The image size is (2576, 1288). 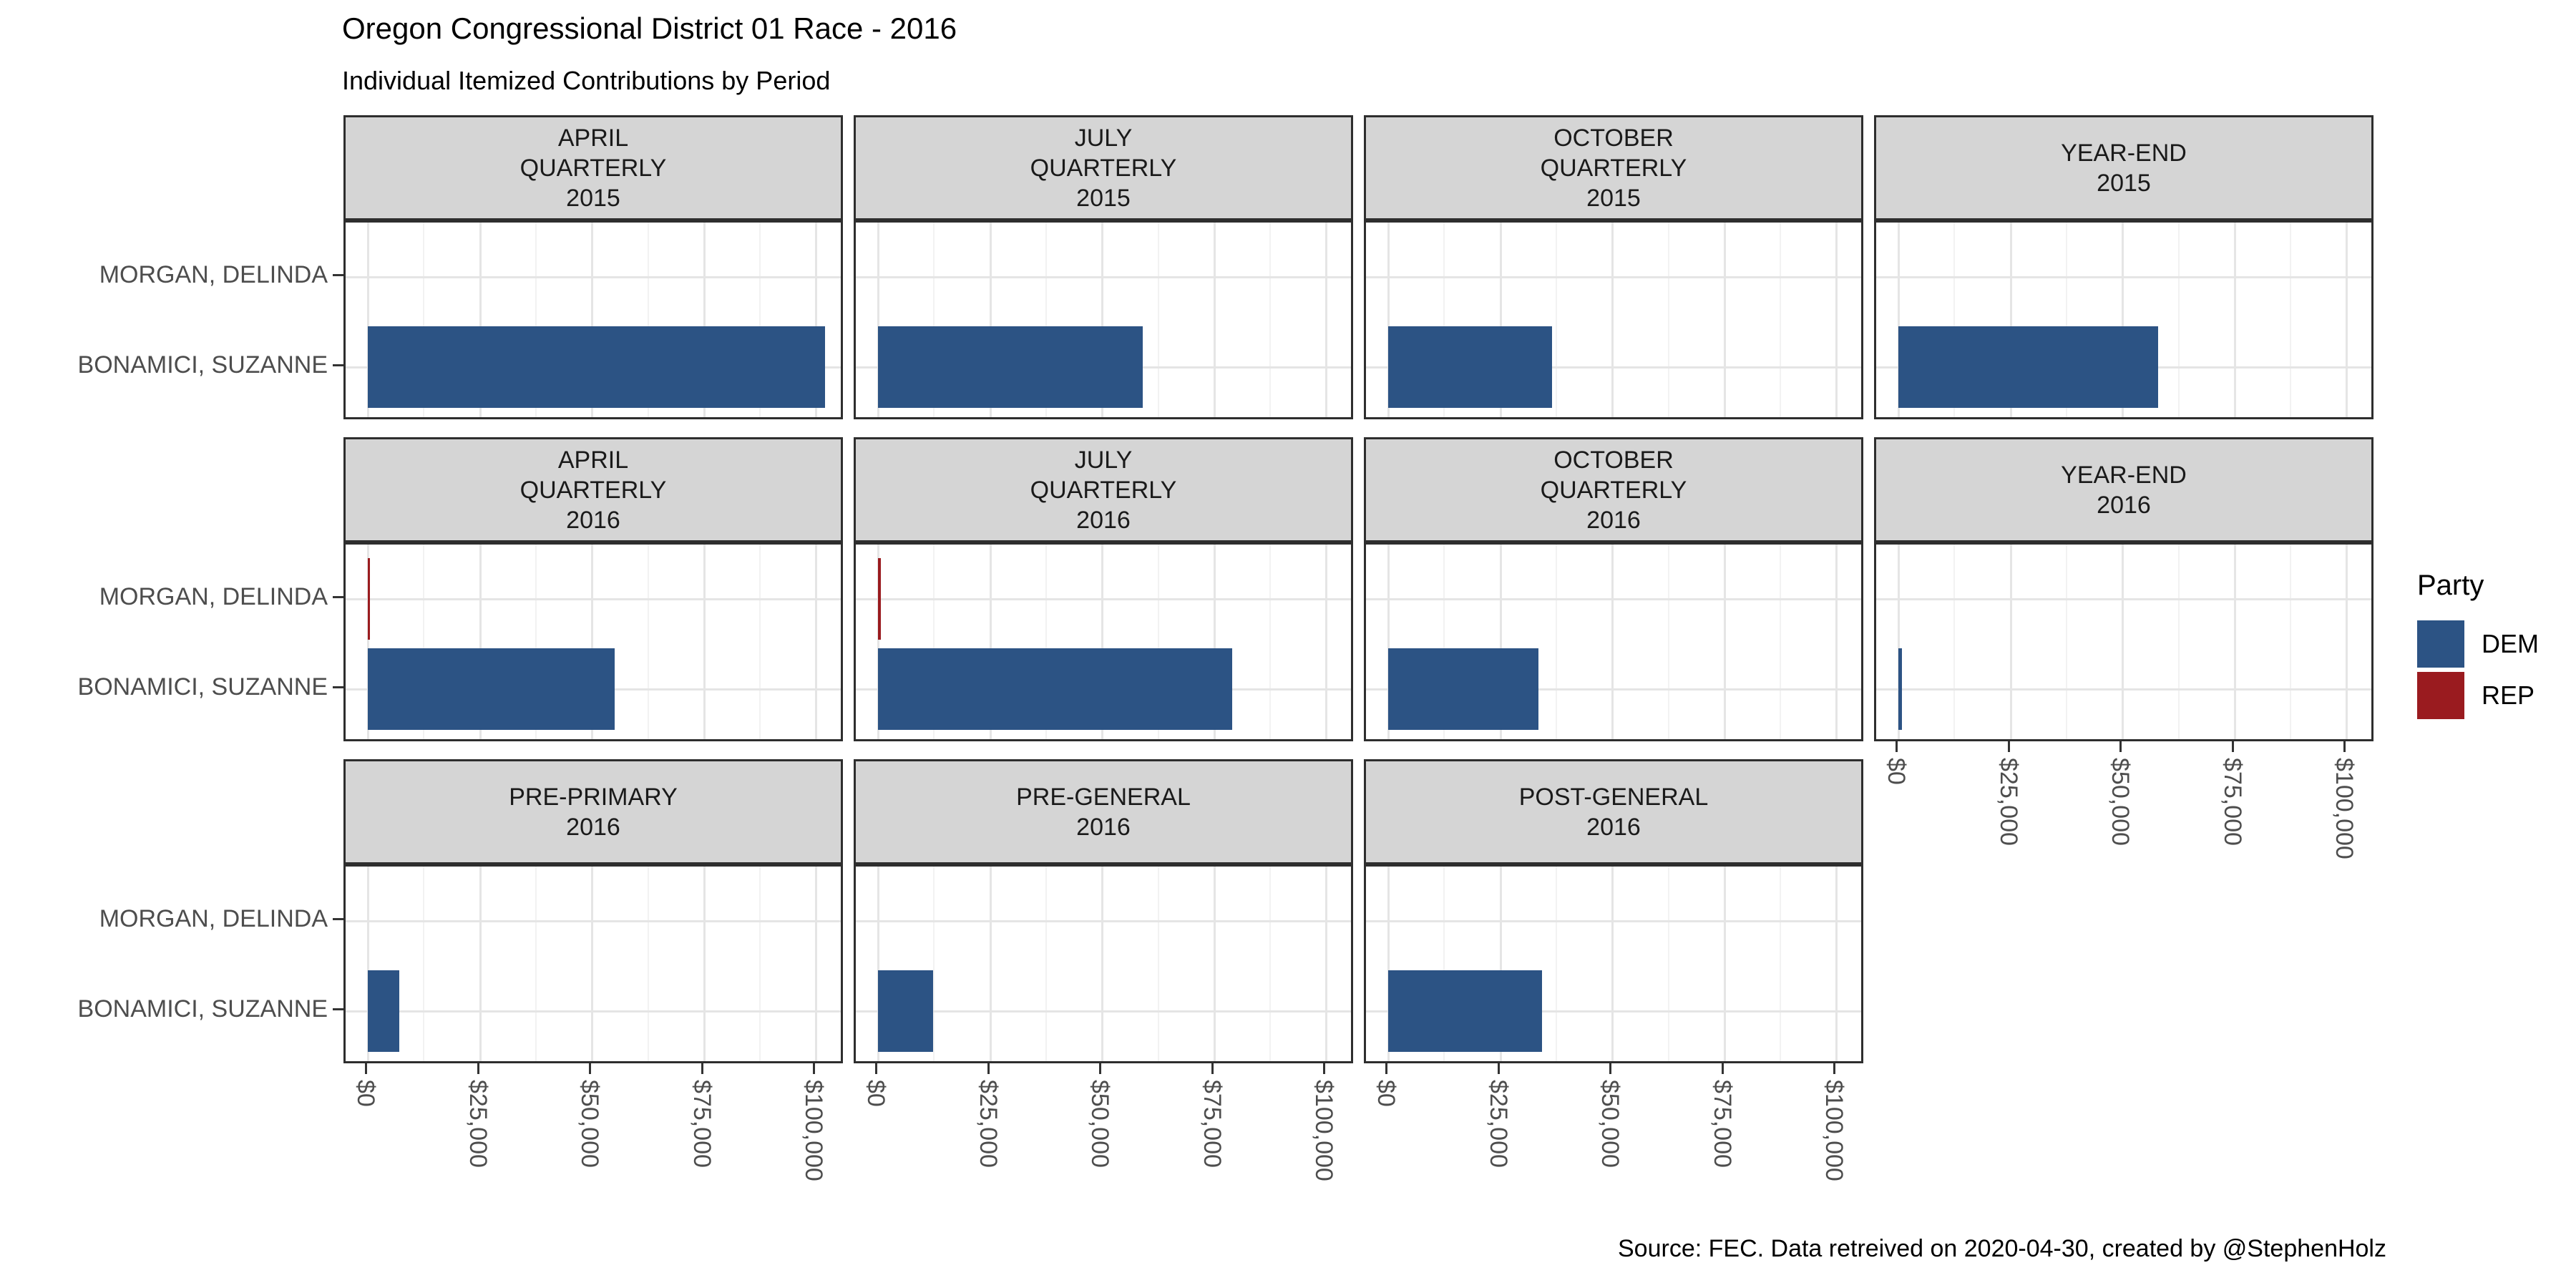 I want to click on legend-swatch-rep, so click(x=2440, y=695).